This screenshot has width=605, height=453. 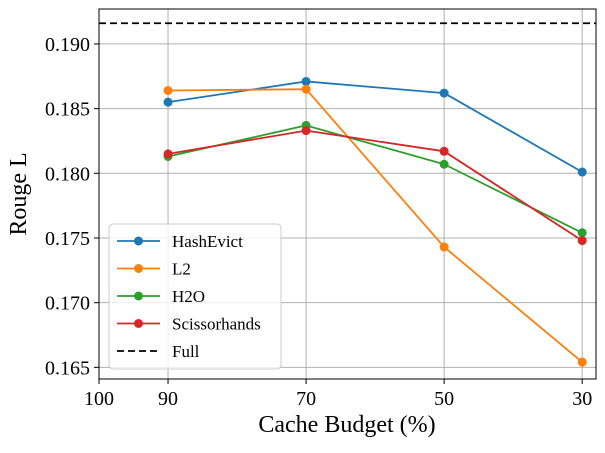 What do you see at coordinates (444, 399) in the screenshot?
I see `x-tick-label: 50` at bounding box center [444, 399].